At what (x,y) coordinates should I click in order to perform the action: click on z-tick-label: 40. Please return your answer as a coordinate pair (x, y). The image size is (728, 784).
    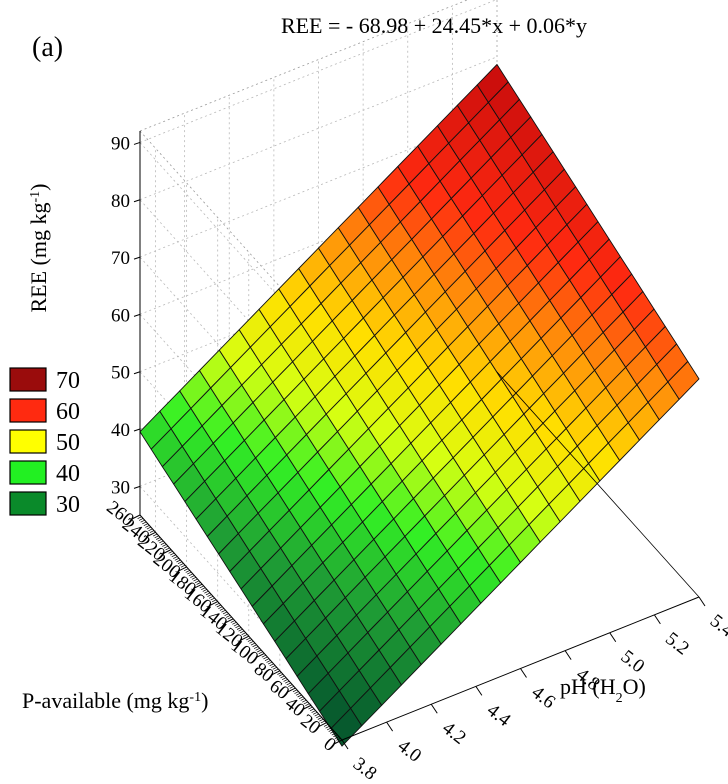
    Looking at the image, I should click on (120, 430).